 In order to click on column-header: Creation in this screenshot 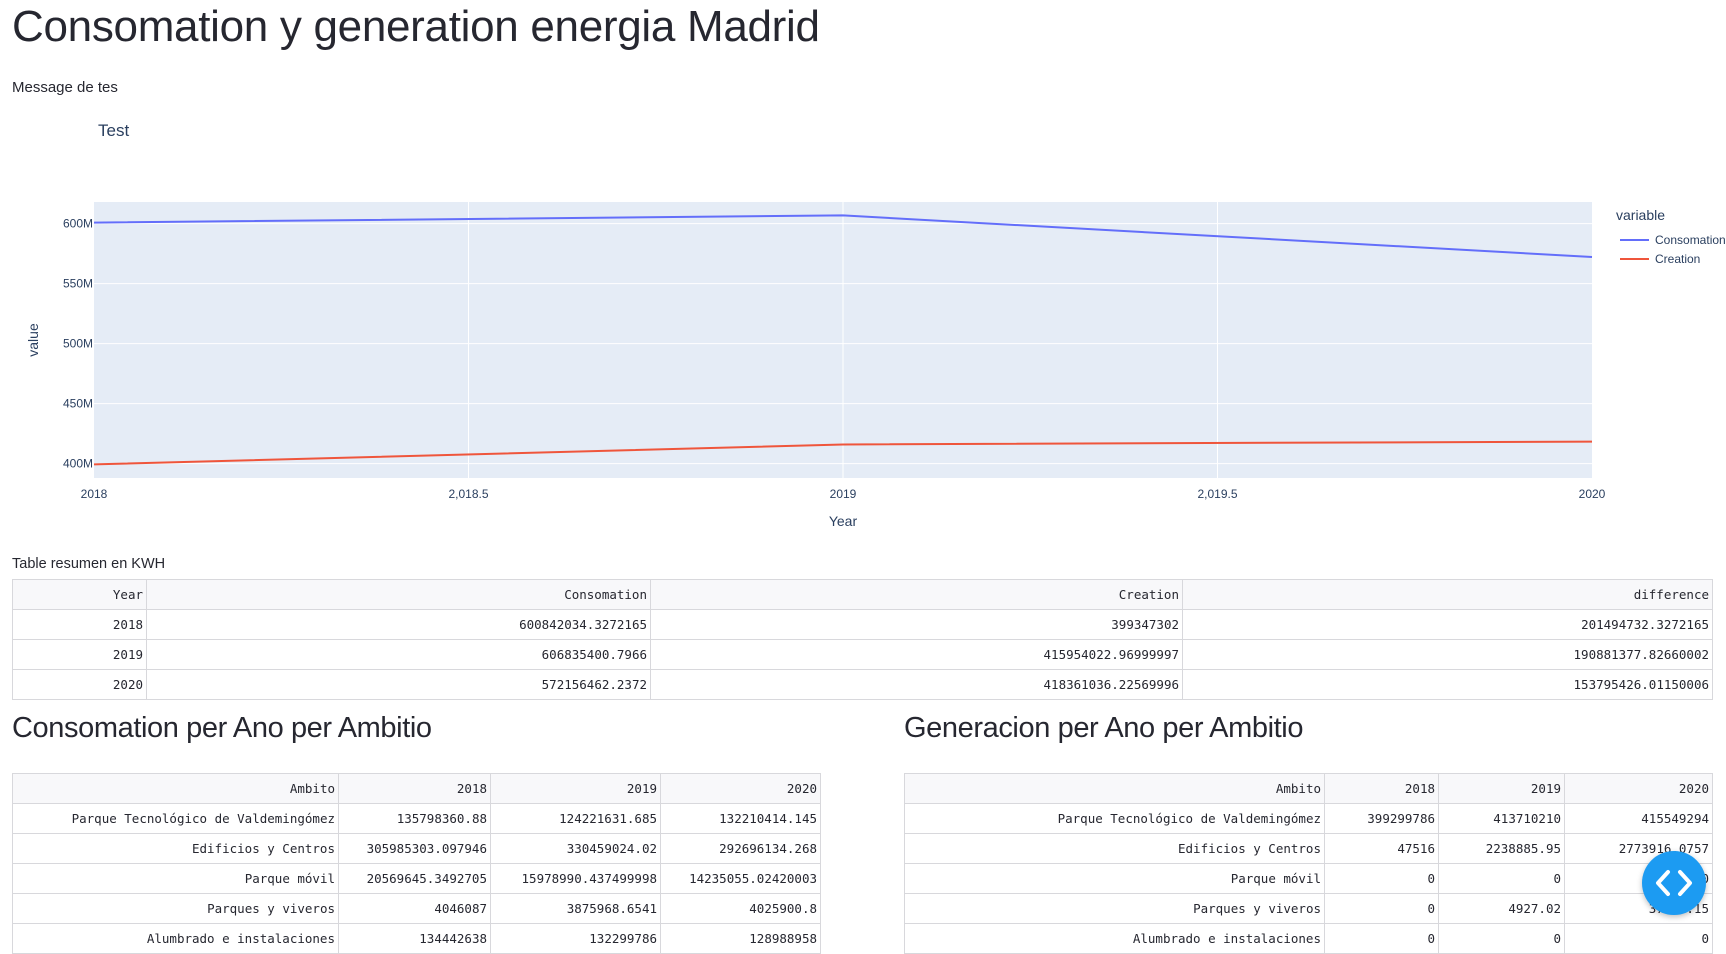, I will do `click(916, 594)`.